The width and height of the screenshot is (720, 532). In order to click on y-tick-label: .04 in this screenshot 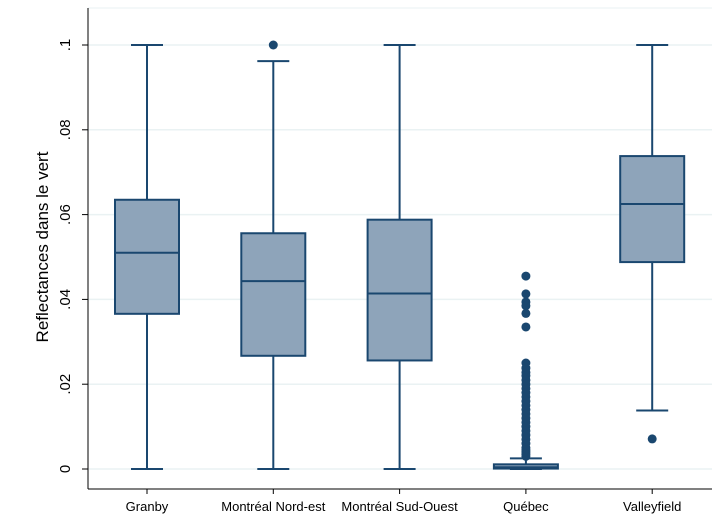, I will do `click(65, 299)`.